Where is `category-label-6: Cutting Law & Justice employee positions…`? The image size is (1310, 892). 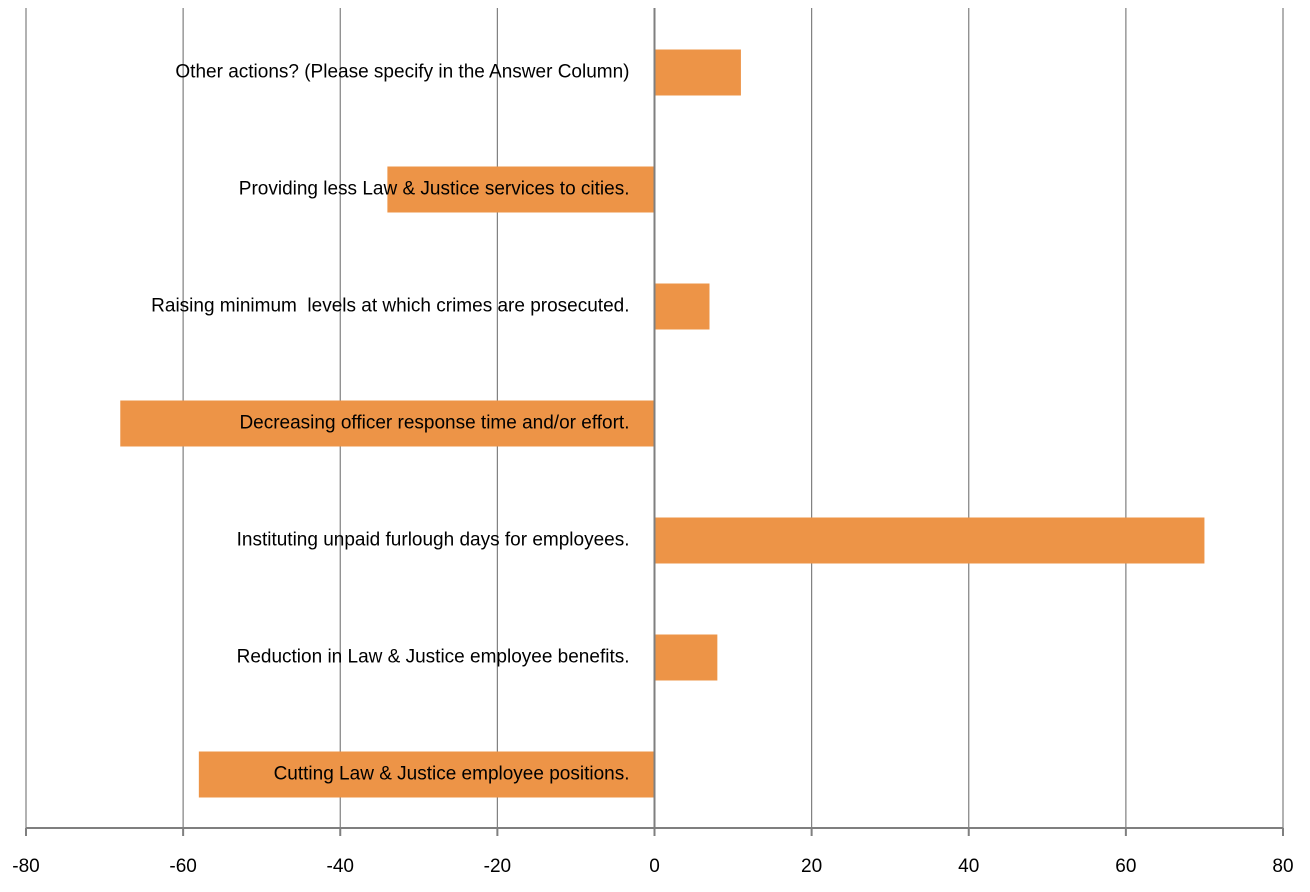
category-label-6: Cutting Law & Justice employee positions… is located at coordinates (452, 774).